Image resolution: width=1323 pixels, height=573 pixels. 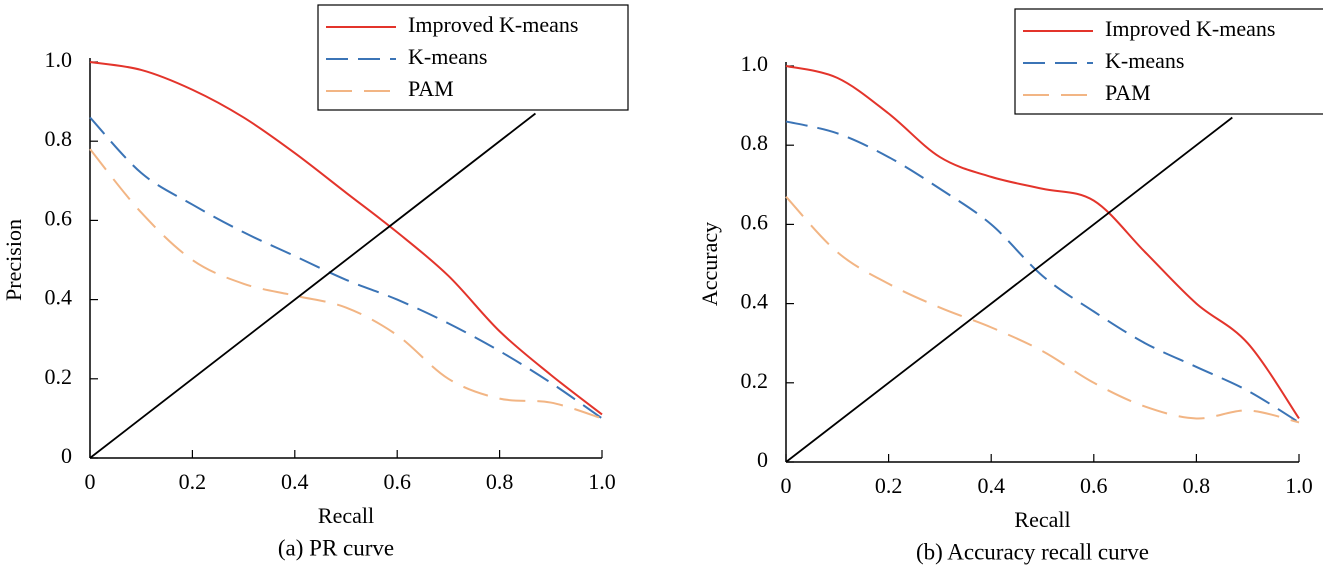 What do you see at coordinates (709, 264) in the screenshot?
I see `y-axis-label: Accuracy` at bounding box center [709, 264].